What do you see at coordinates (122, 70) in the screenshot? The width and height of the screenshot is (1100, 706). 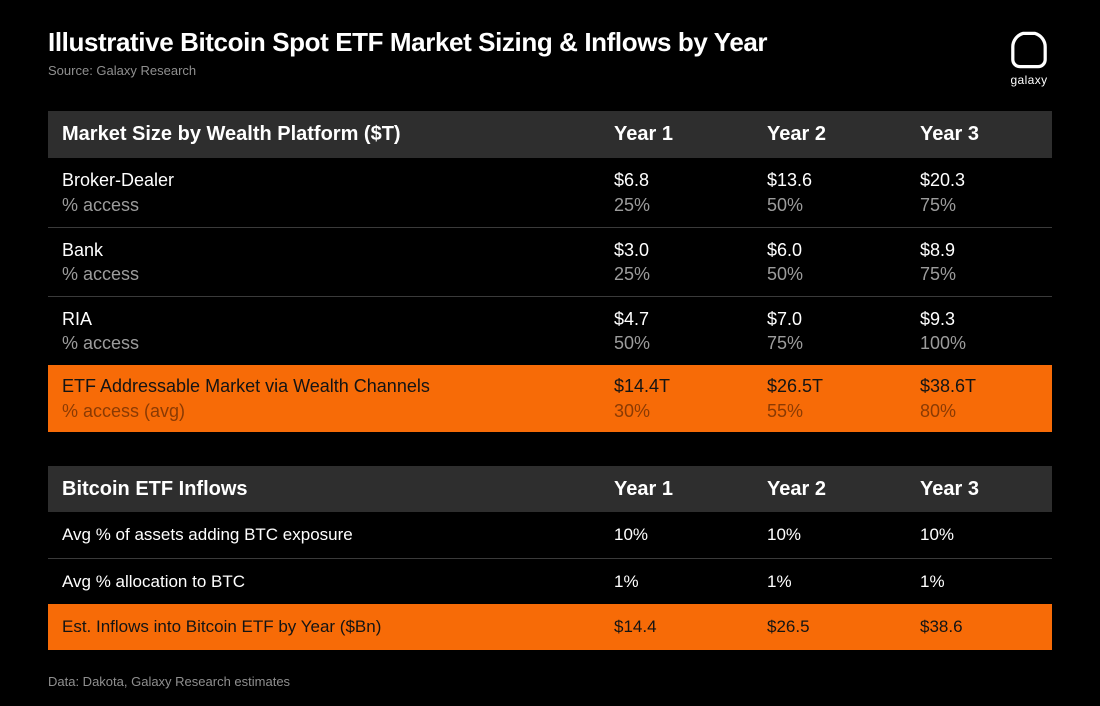 I see `source-caption: Source: Galaxy Research` at bounding box center [122, 70].